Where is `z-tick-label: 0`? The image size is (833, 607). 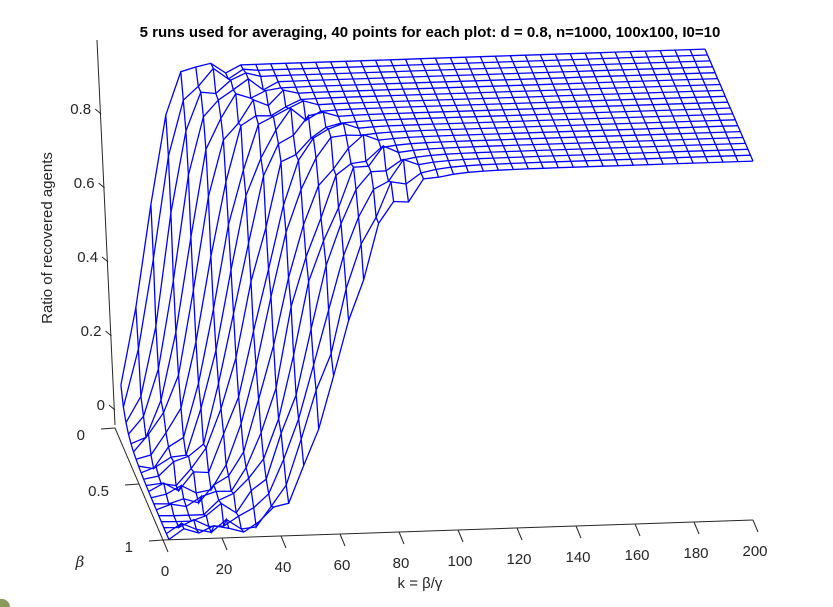
z-tick-label: 0 is located at coordinates (101, 405).